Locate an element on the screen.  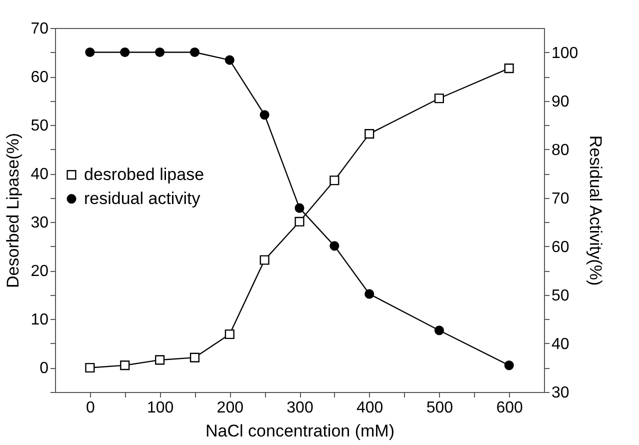
y2-tick-label: 50 is located at coordinates (561, 295).